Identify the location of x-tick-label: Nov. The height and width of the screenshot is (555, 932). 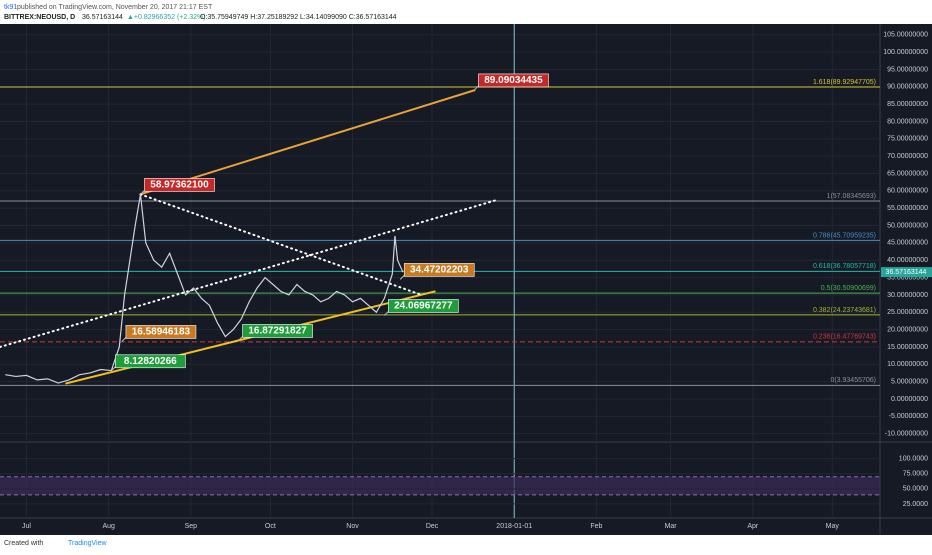
(352, 526).